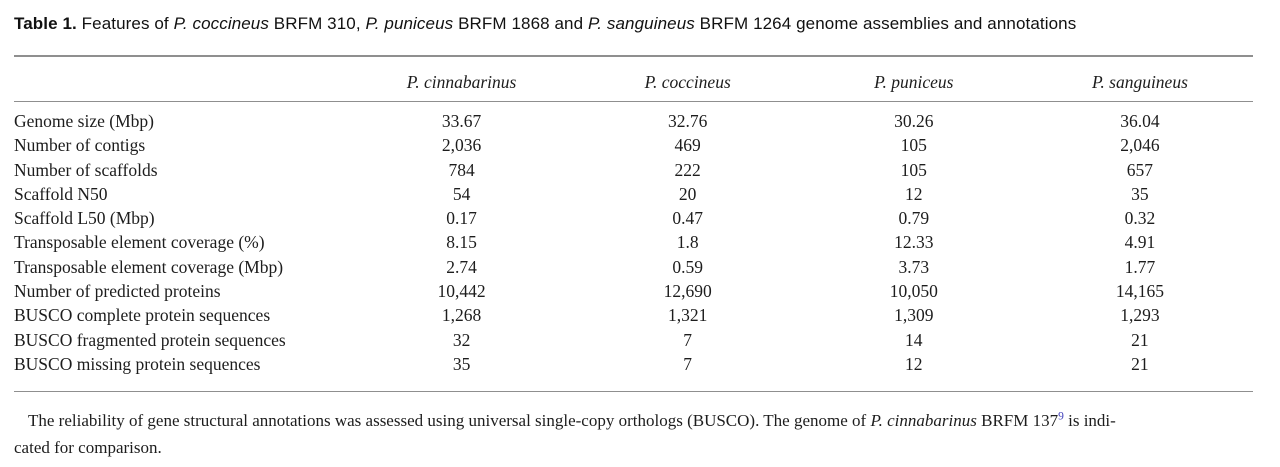 Image resolution: width=1280 pixels, height=467 pixels. I want to click on value-cell: 12.33, so click(914, 242).